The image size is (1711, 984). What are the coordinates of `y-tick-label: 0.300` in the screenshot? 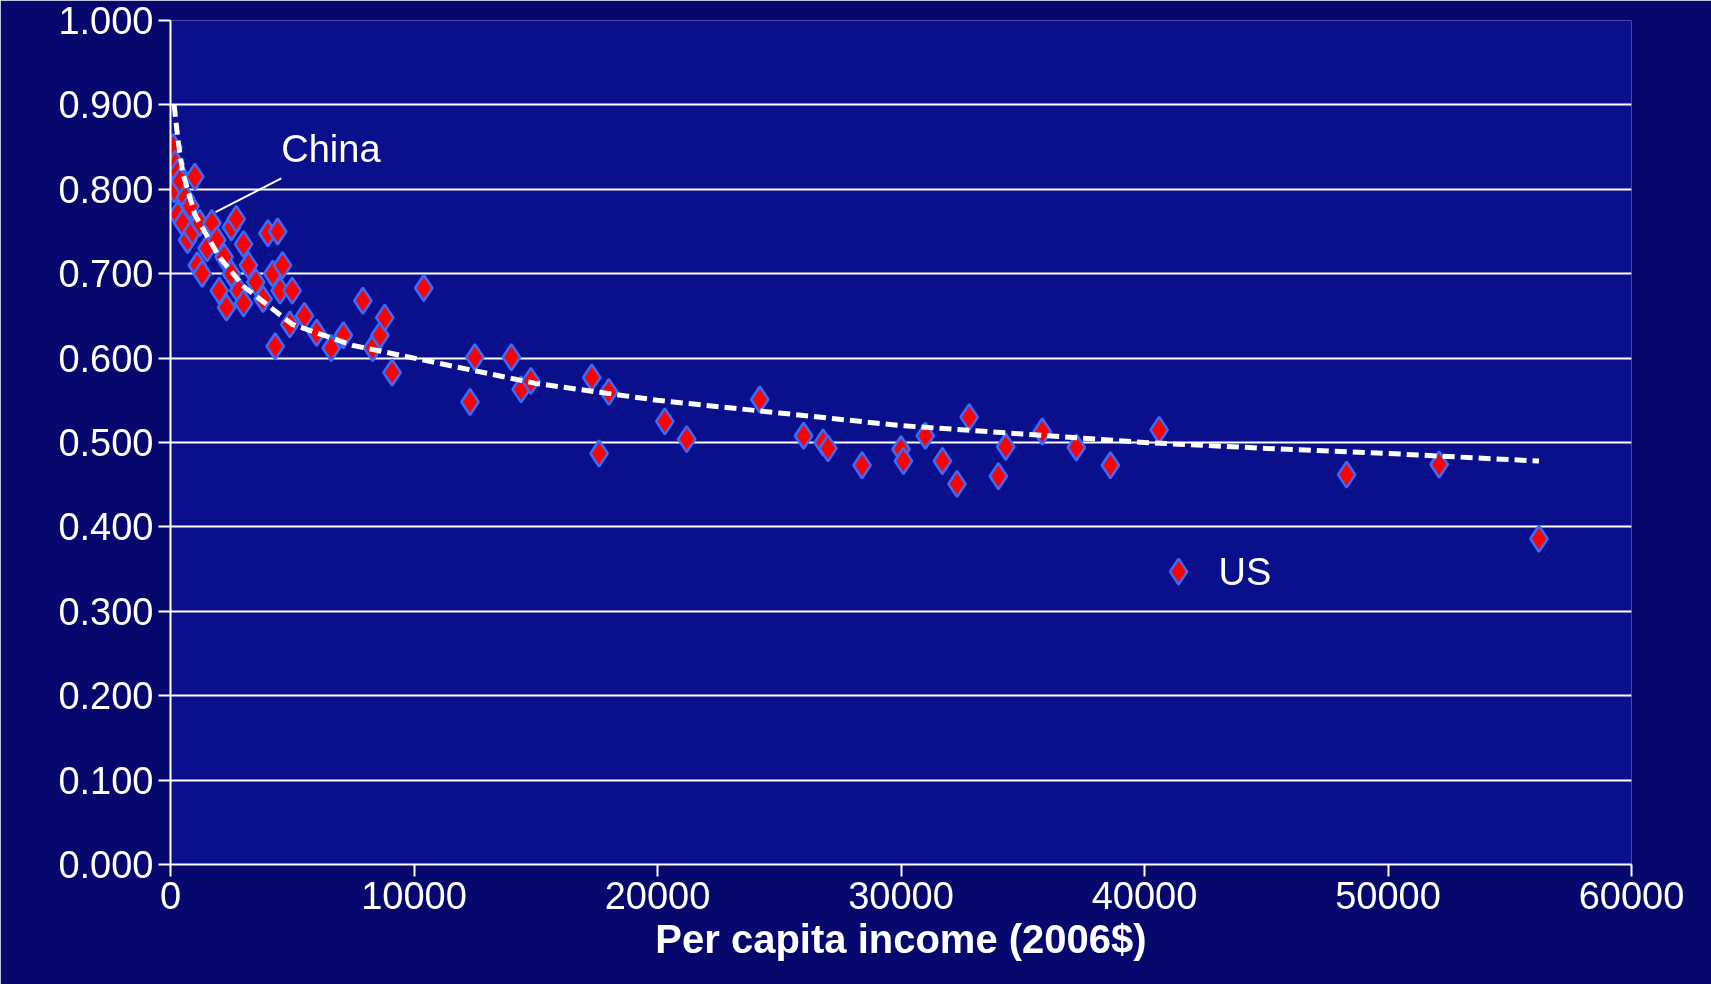 It's located at (106, 611).